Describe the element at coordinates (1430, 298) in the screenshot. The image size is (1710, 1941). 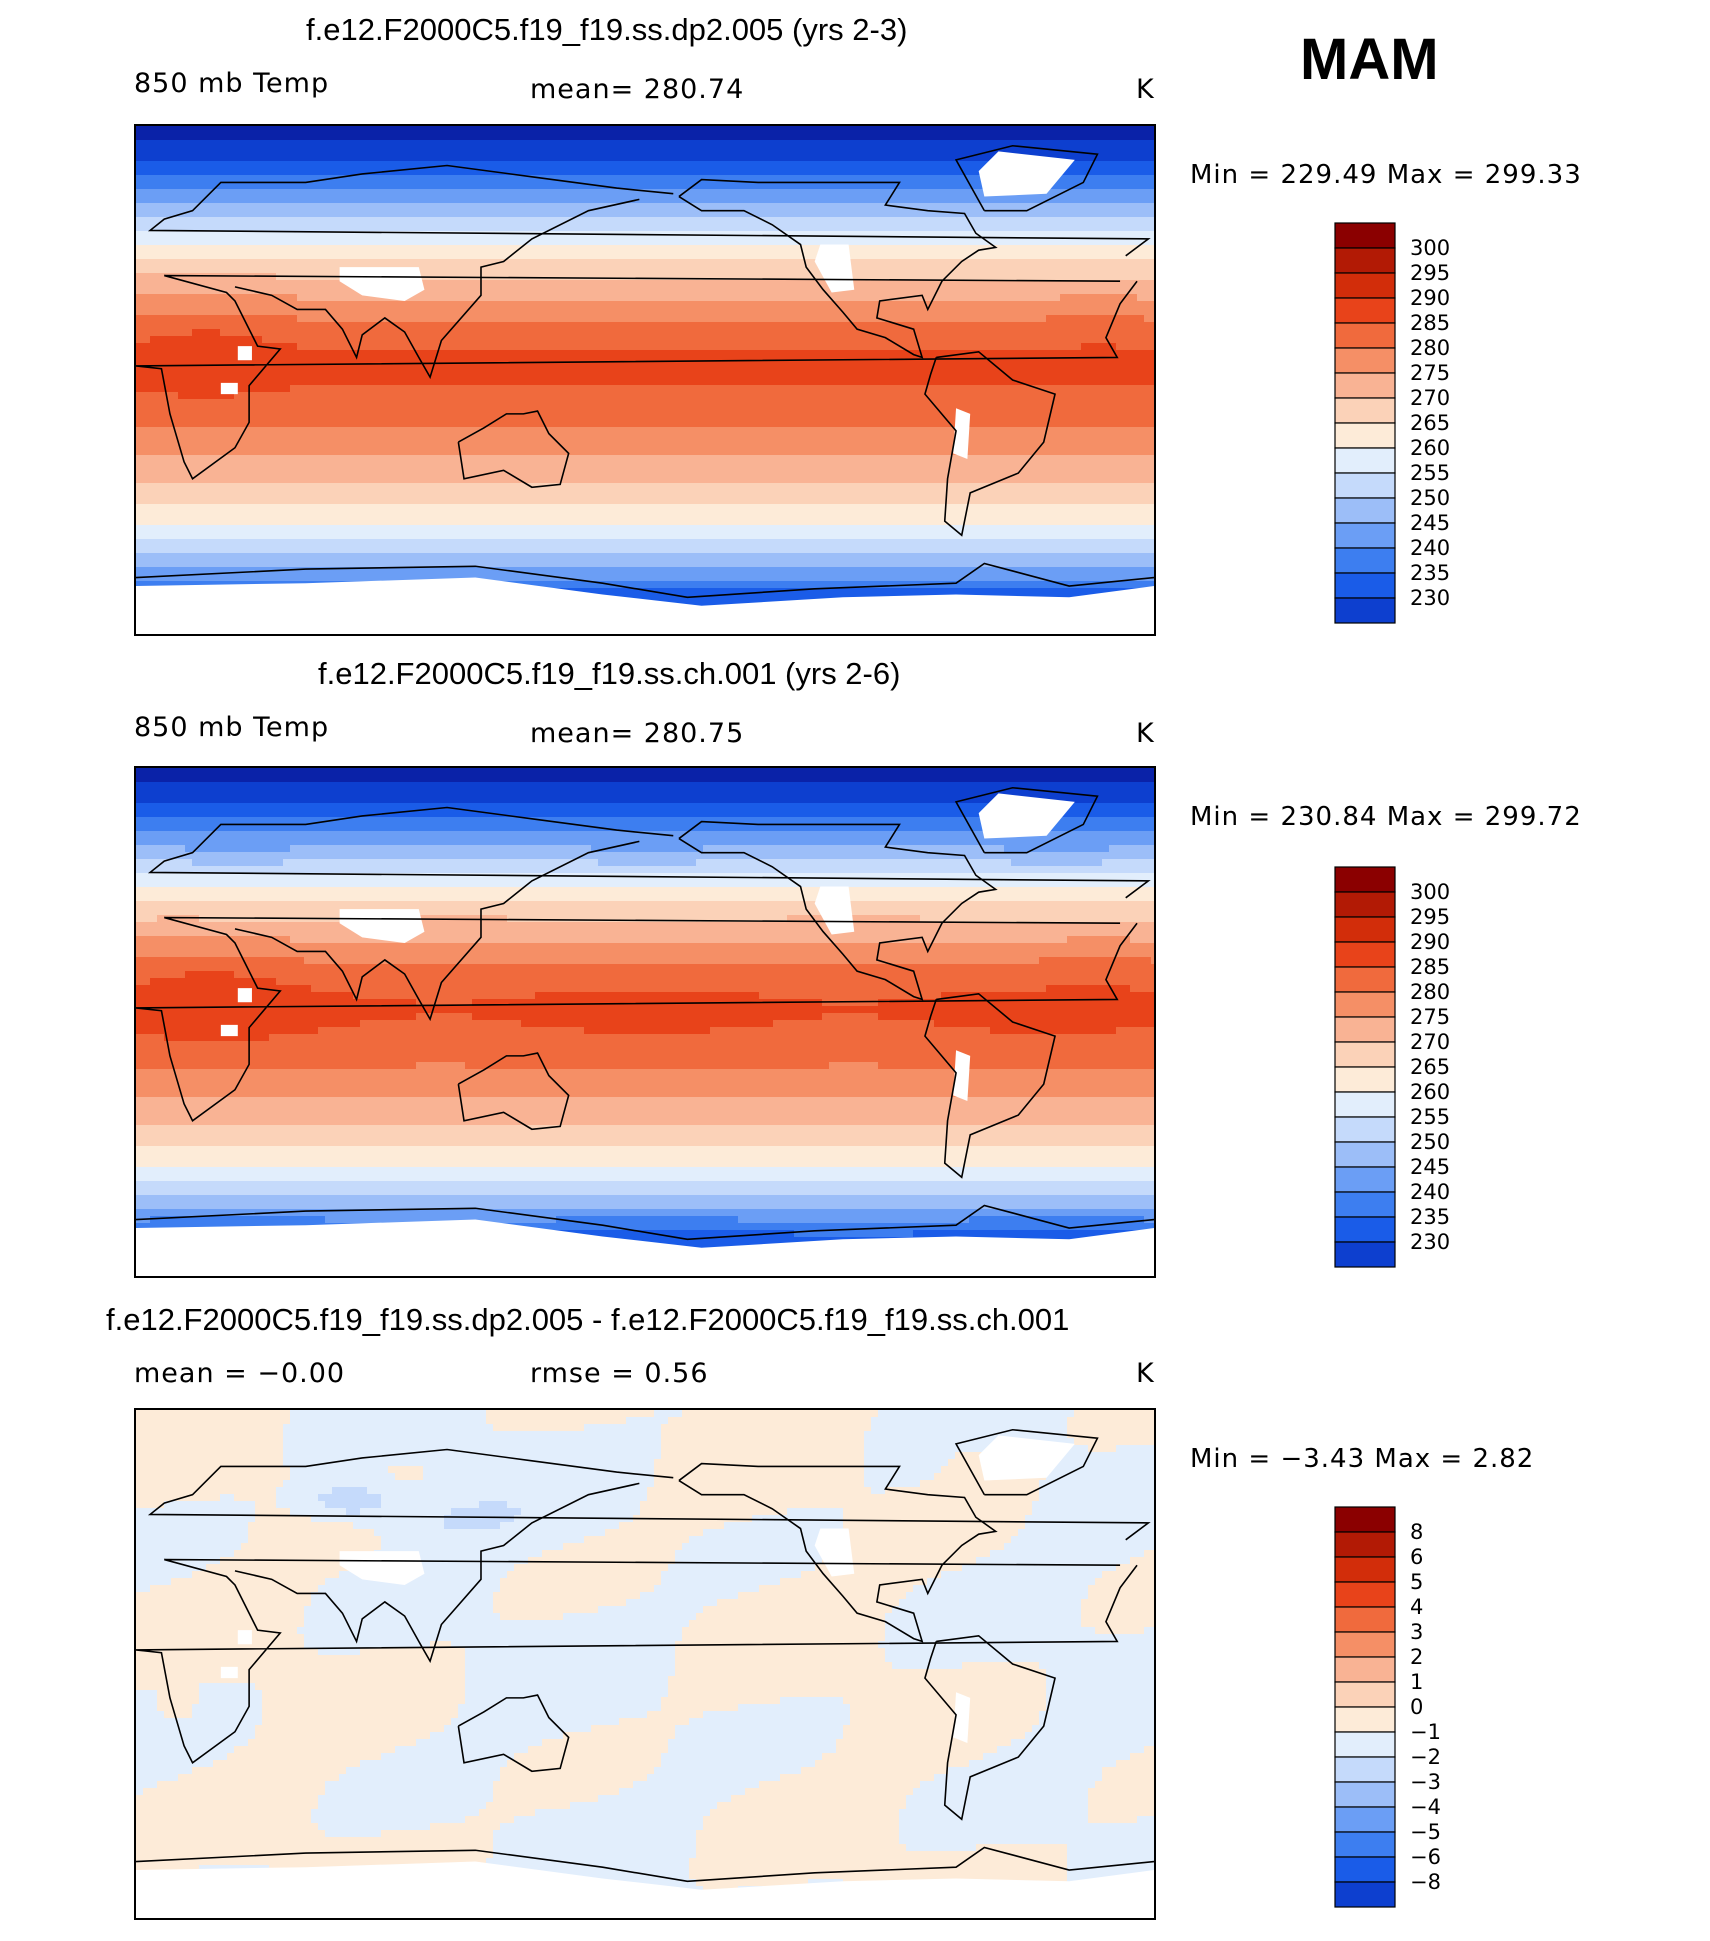
I see `colorbar-tick-label: 290` at that location.